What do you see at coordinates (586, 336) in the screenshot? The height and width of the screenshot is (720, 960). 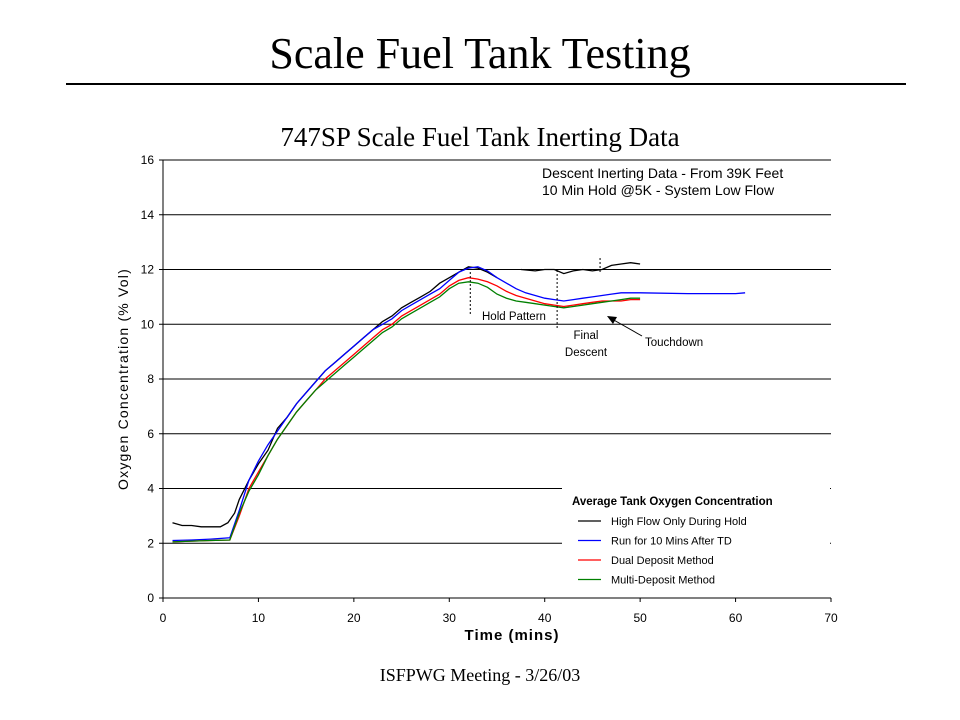 I see `final-descent-label: Final` at bounding box center [586, 336].